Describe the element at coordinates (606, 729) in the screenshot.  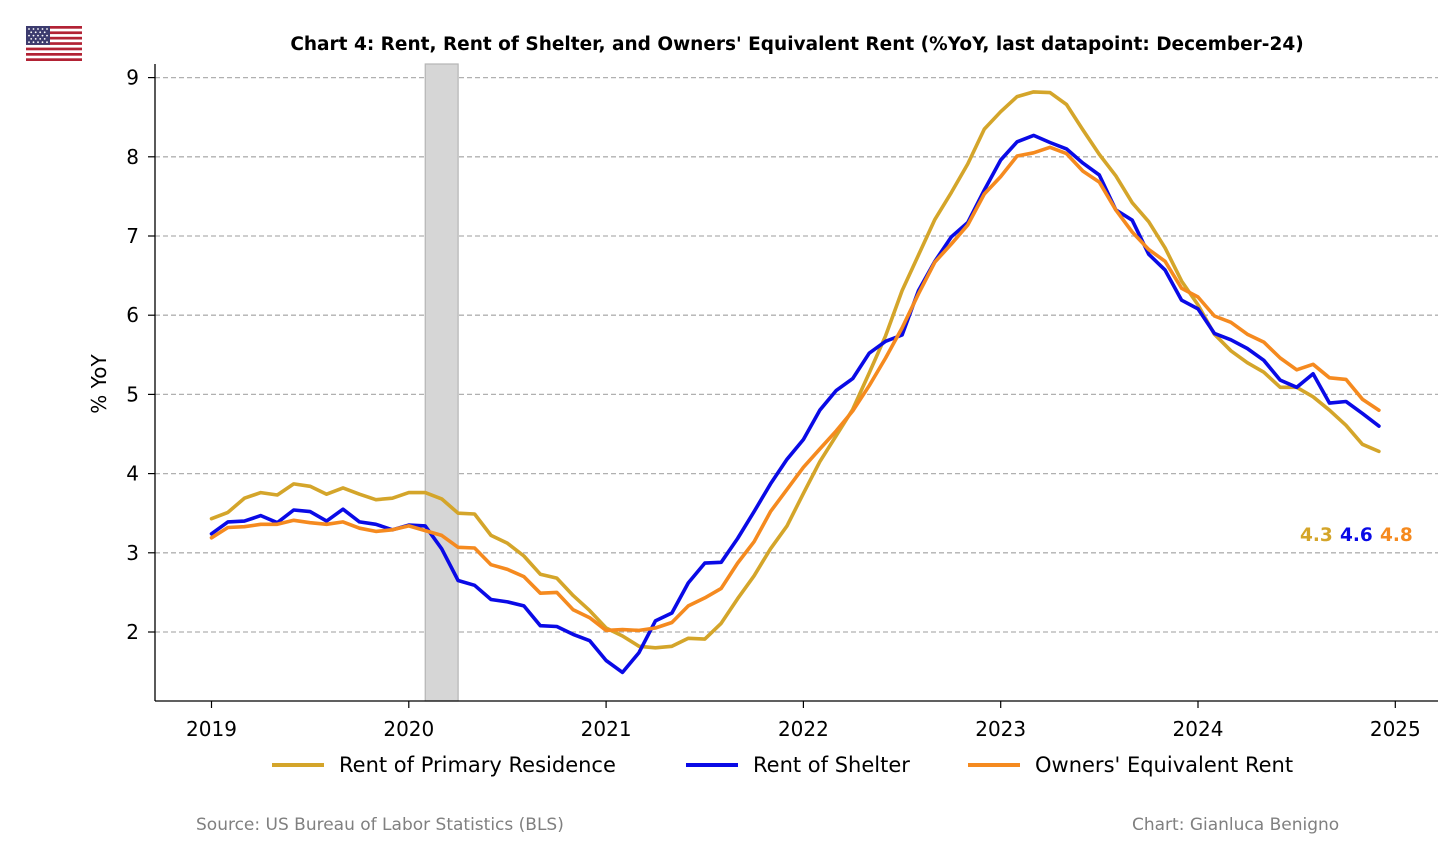
I see `x-tick-label: 2021` at that location.